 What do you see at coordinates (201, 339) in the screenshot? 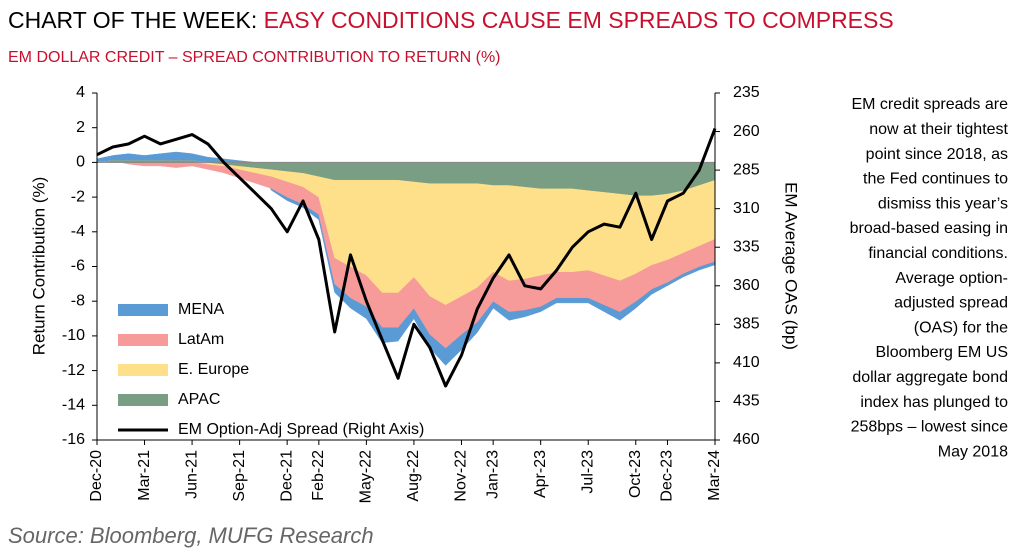
I see `legend-label: LatAm` at bounding box center [201, 339].